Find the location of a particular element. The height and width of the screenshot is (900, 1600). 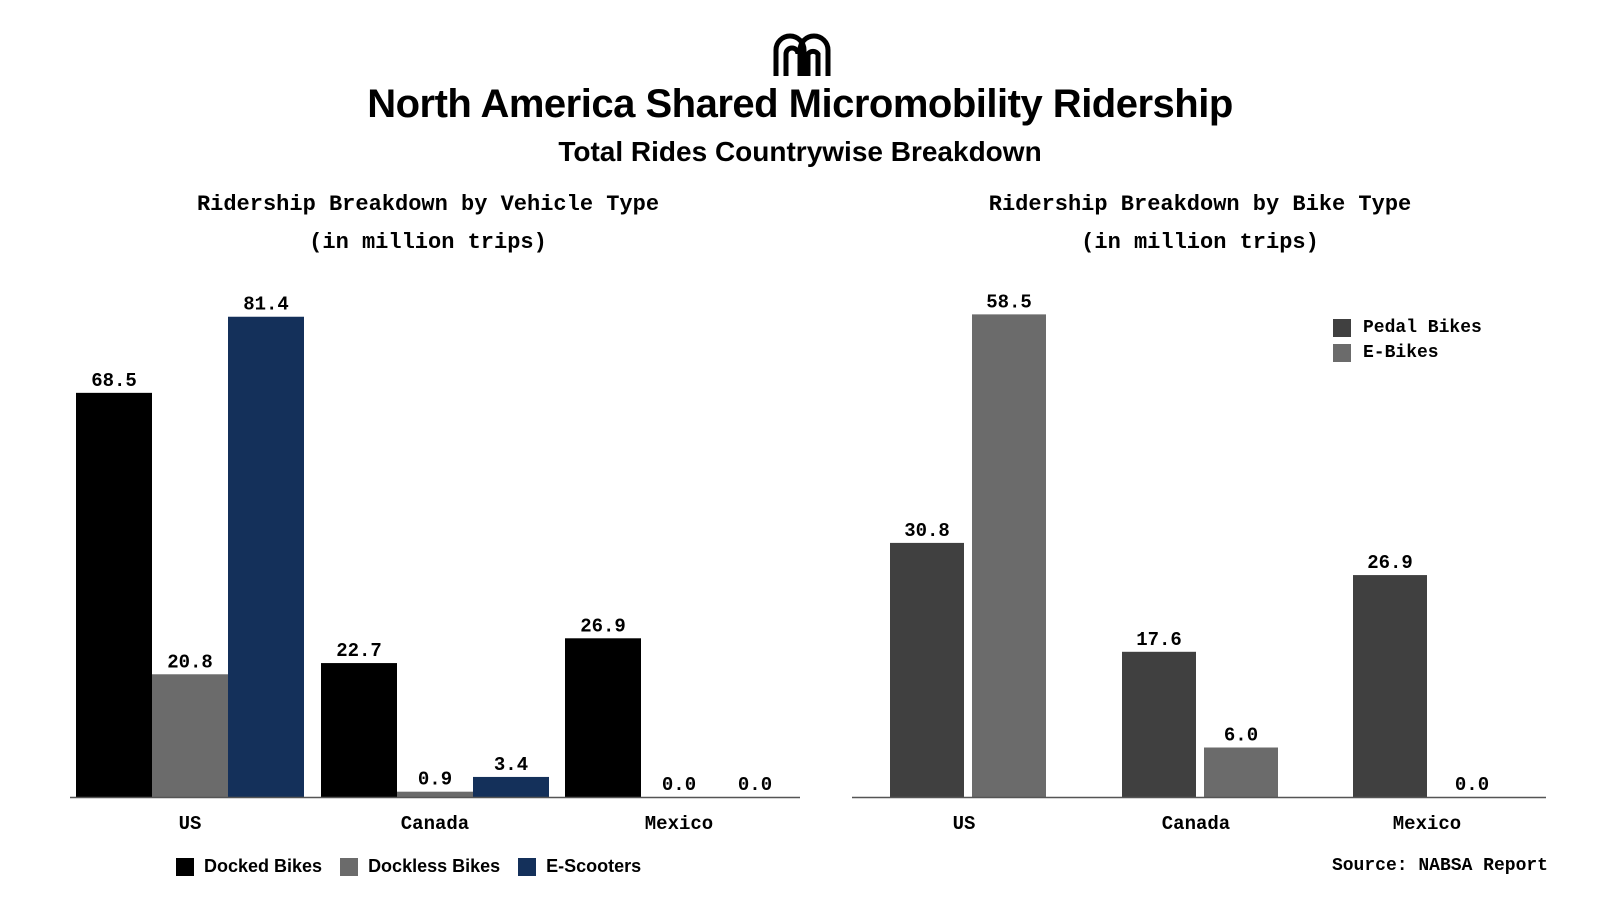

page-subtitle: Total Rides Countrywise Breakdown is located at coordinates (800, 151).